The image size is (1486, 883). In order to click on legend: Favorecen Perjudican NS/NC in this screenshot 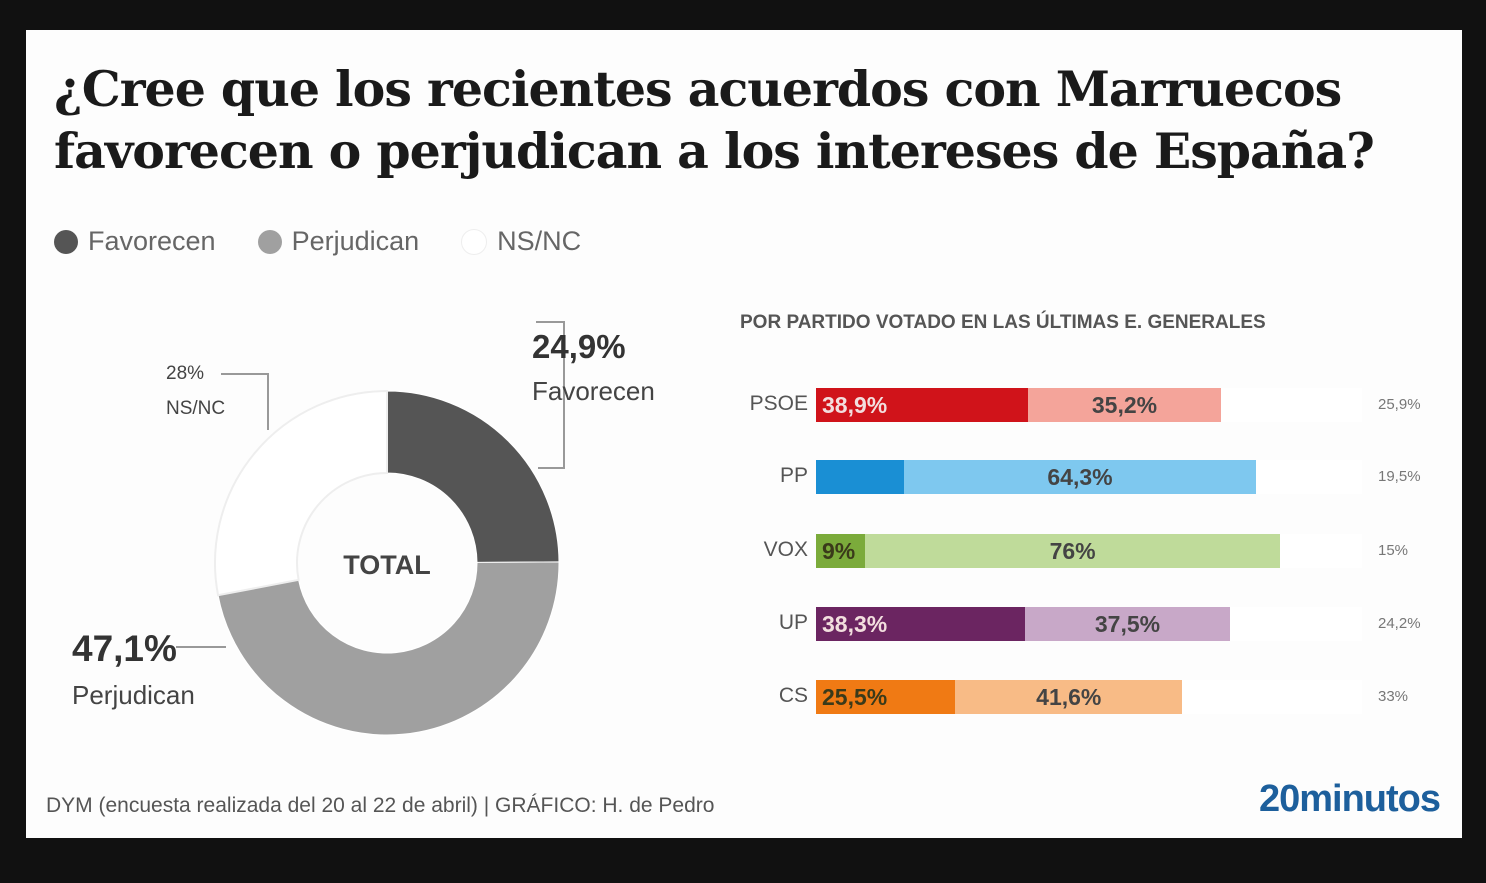, I will do `click(317, 241)`.